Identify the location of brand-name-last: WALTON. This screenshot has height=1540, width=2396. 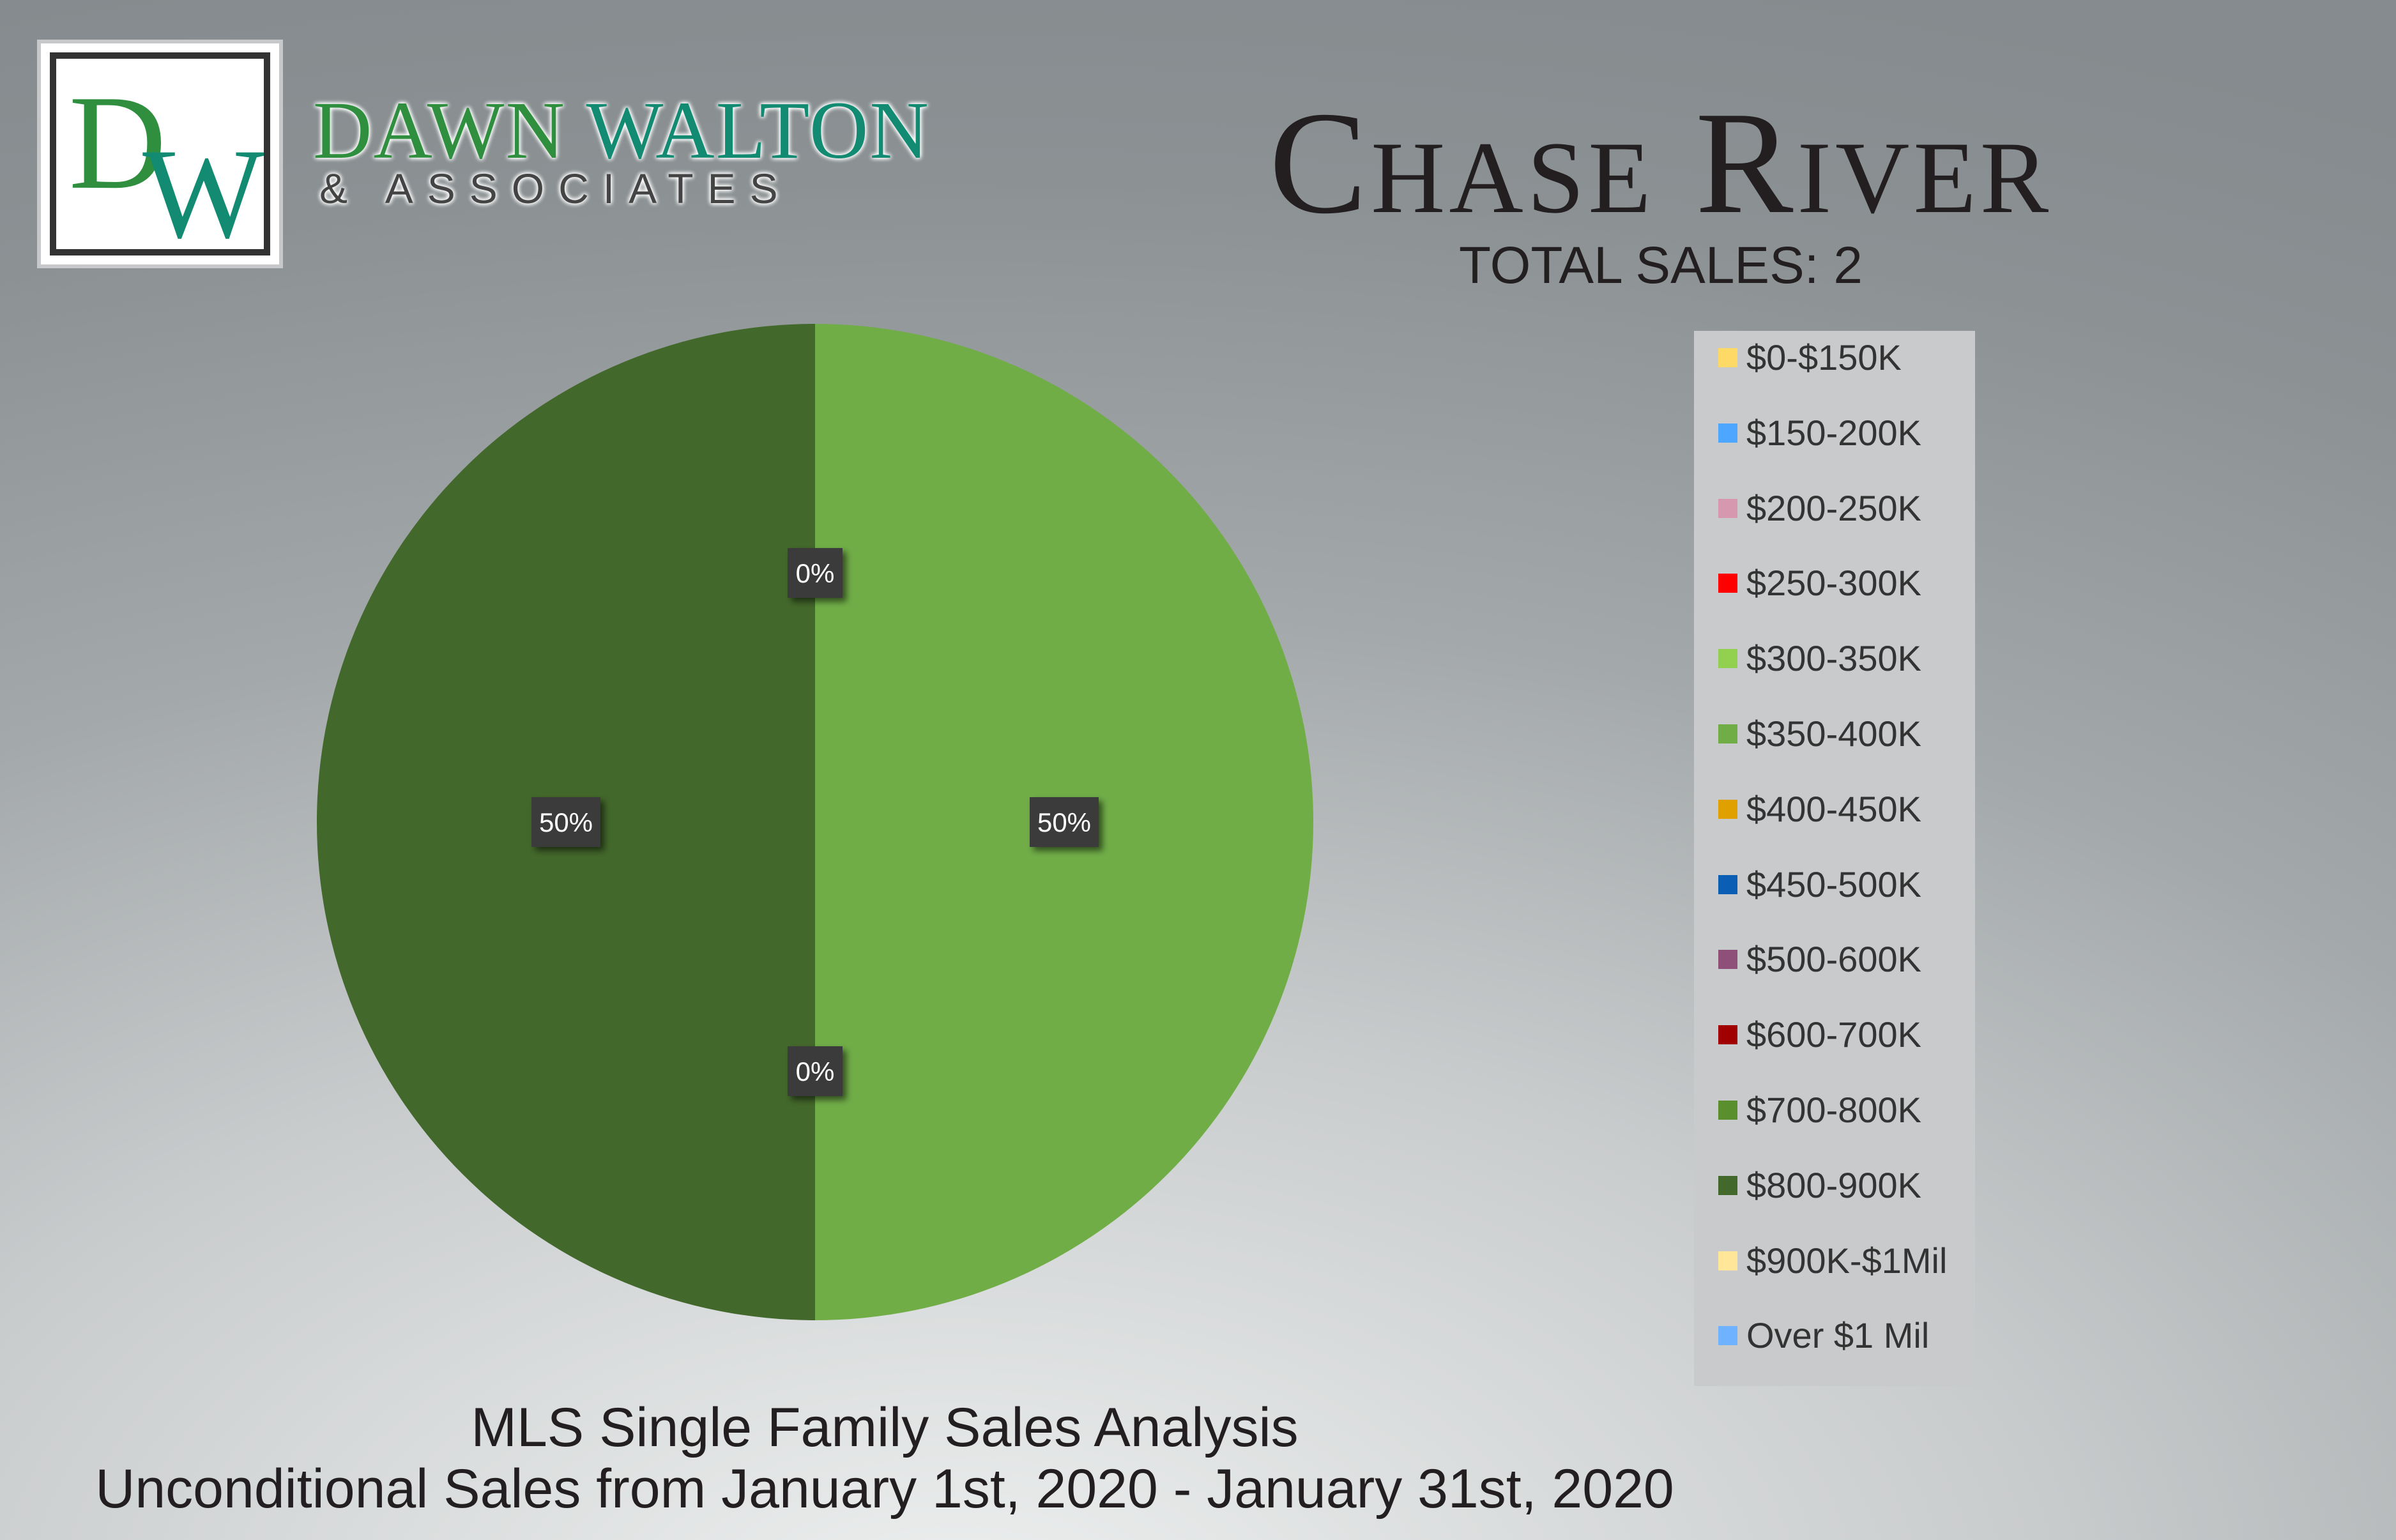
(758, 130).